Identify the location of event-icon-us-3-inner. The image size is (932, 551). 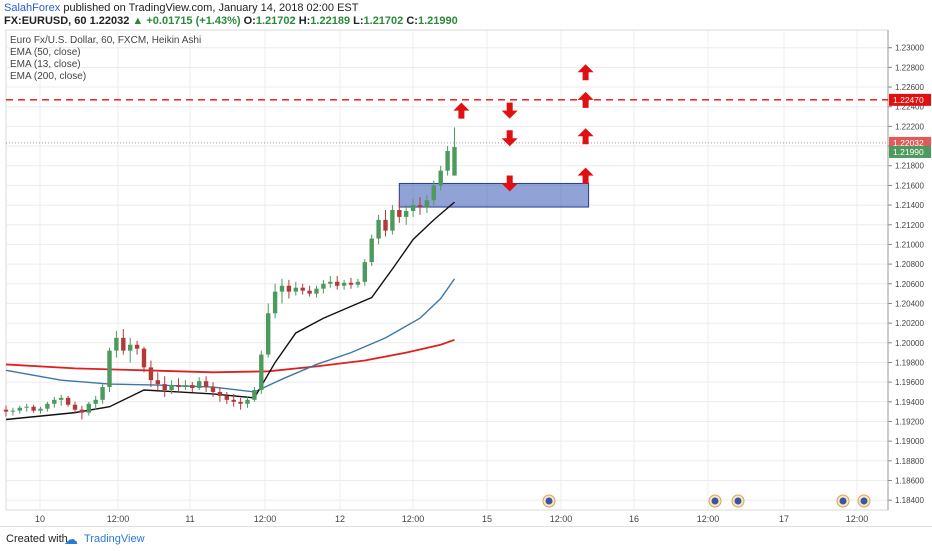
(864, 501).